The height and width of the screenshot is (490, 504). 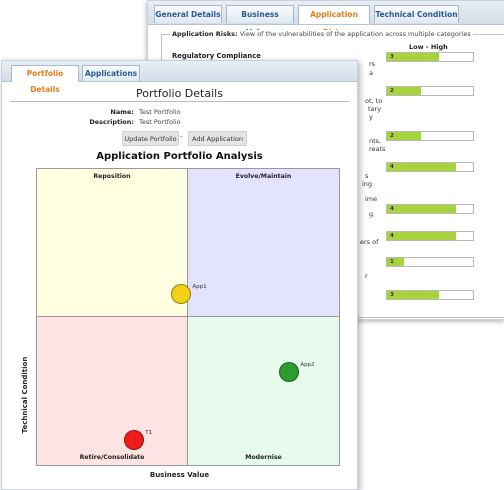 What do you see at coordinates (160, 122) in the screenshot?
I see `description-value: Test Portfolio` at bounding box center [160, 122].